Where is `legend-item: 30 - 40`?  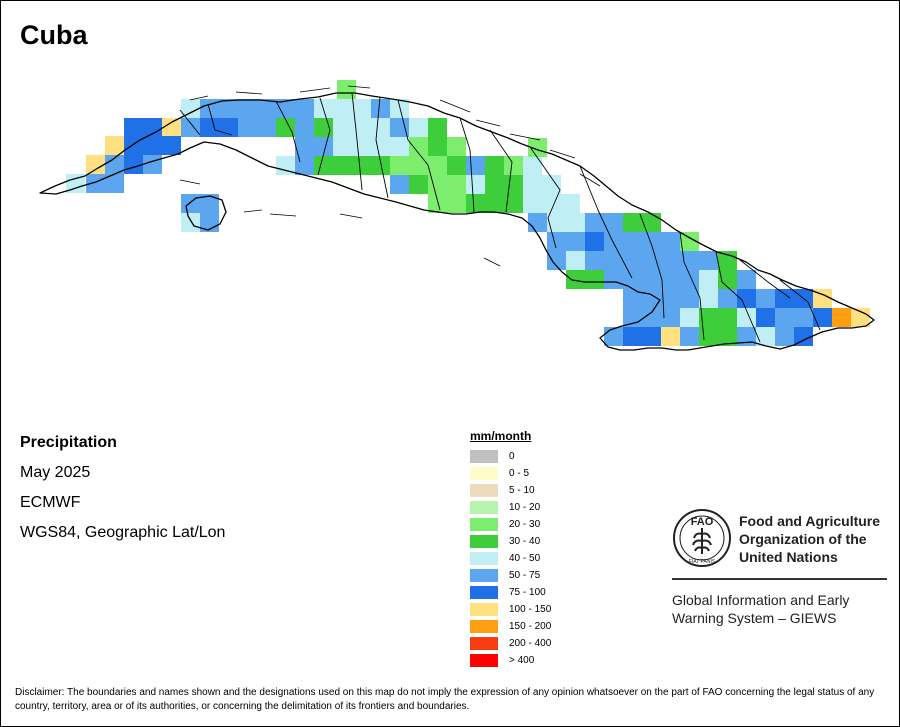
legend-item: 30 - 40 is located at coordinates (510, 541).